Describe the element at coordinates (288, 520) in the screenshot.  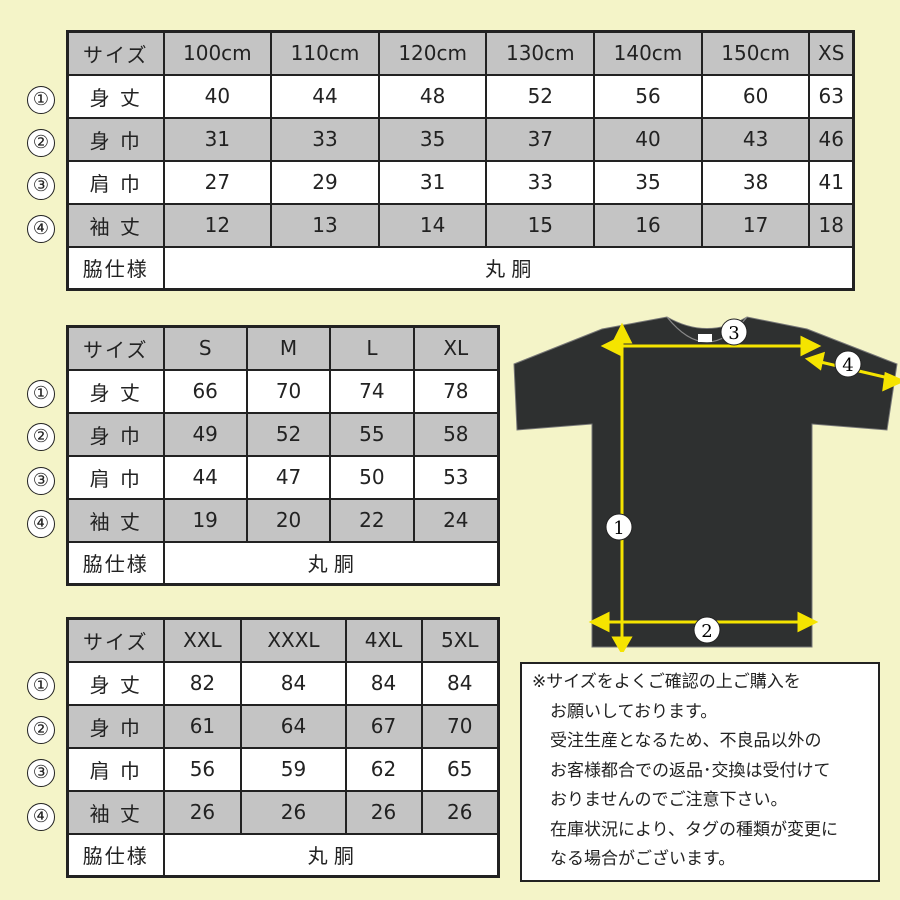
I see `cell-value: 20` at that location.